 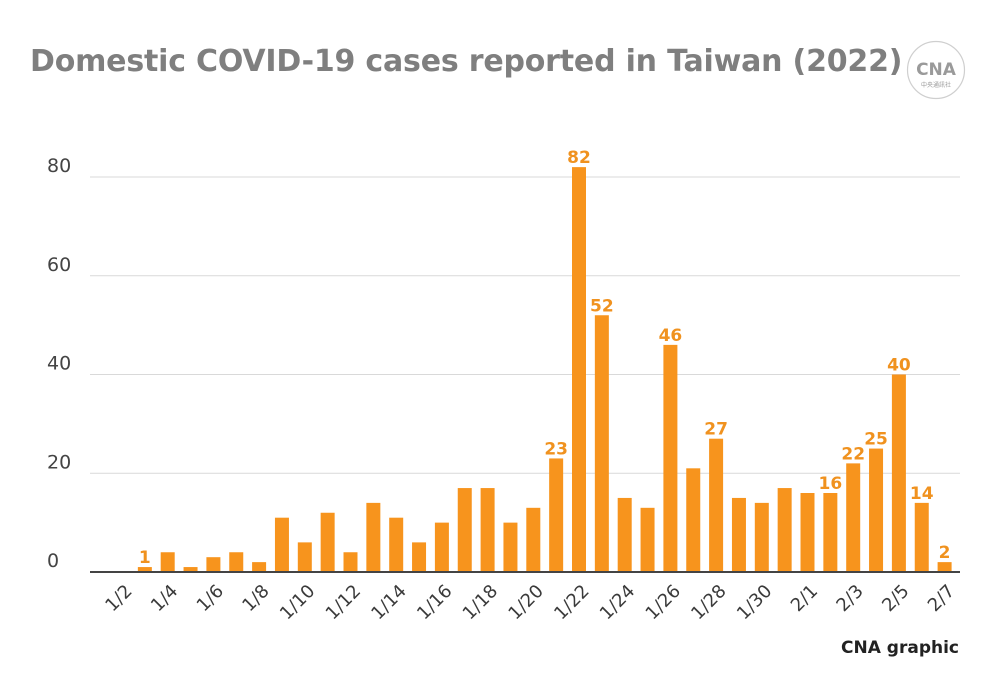 I want to click on x-tick-label: 1/8, so click(x=255, y=598).